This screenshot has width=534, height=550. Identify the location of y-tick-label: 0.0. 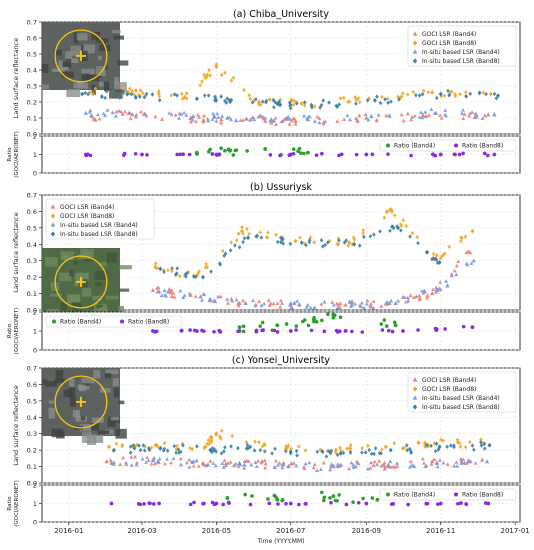
(32, 484).